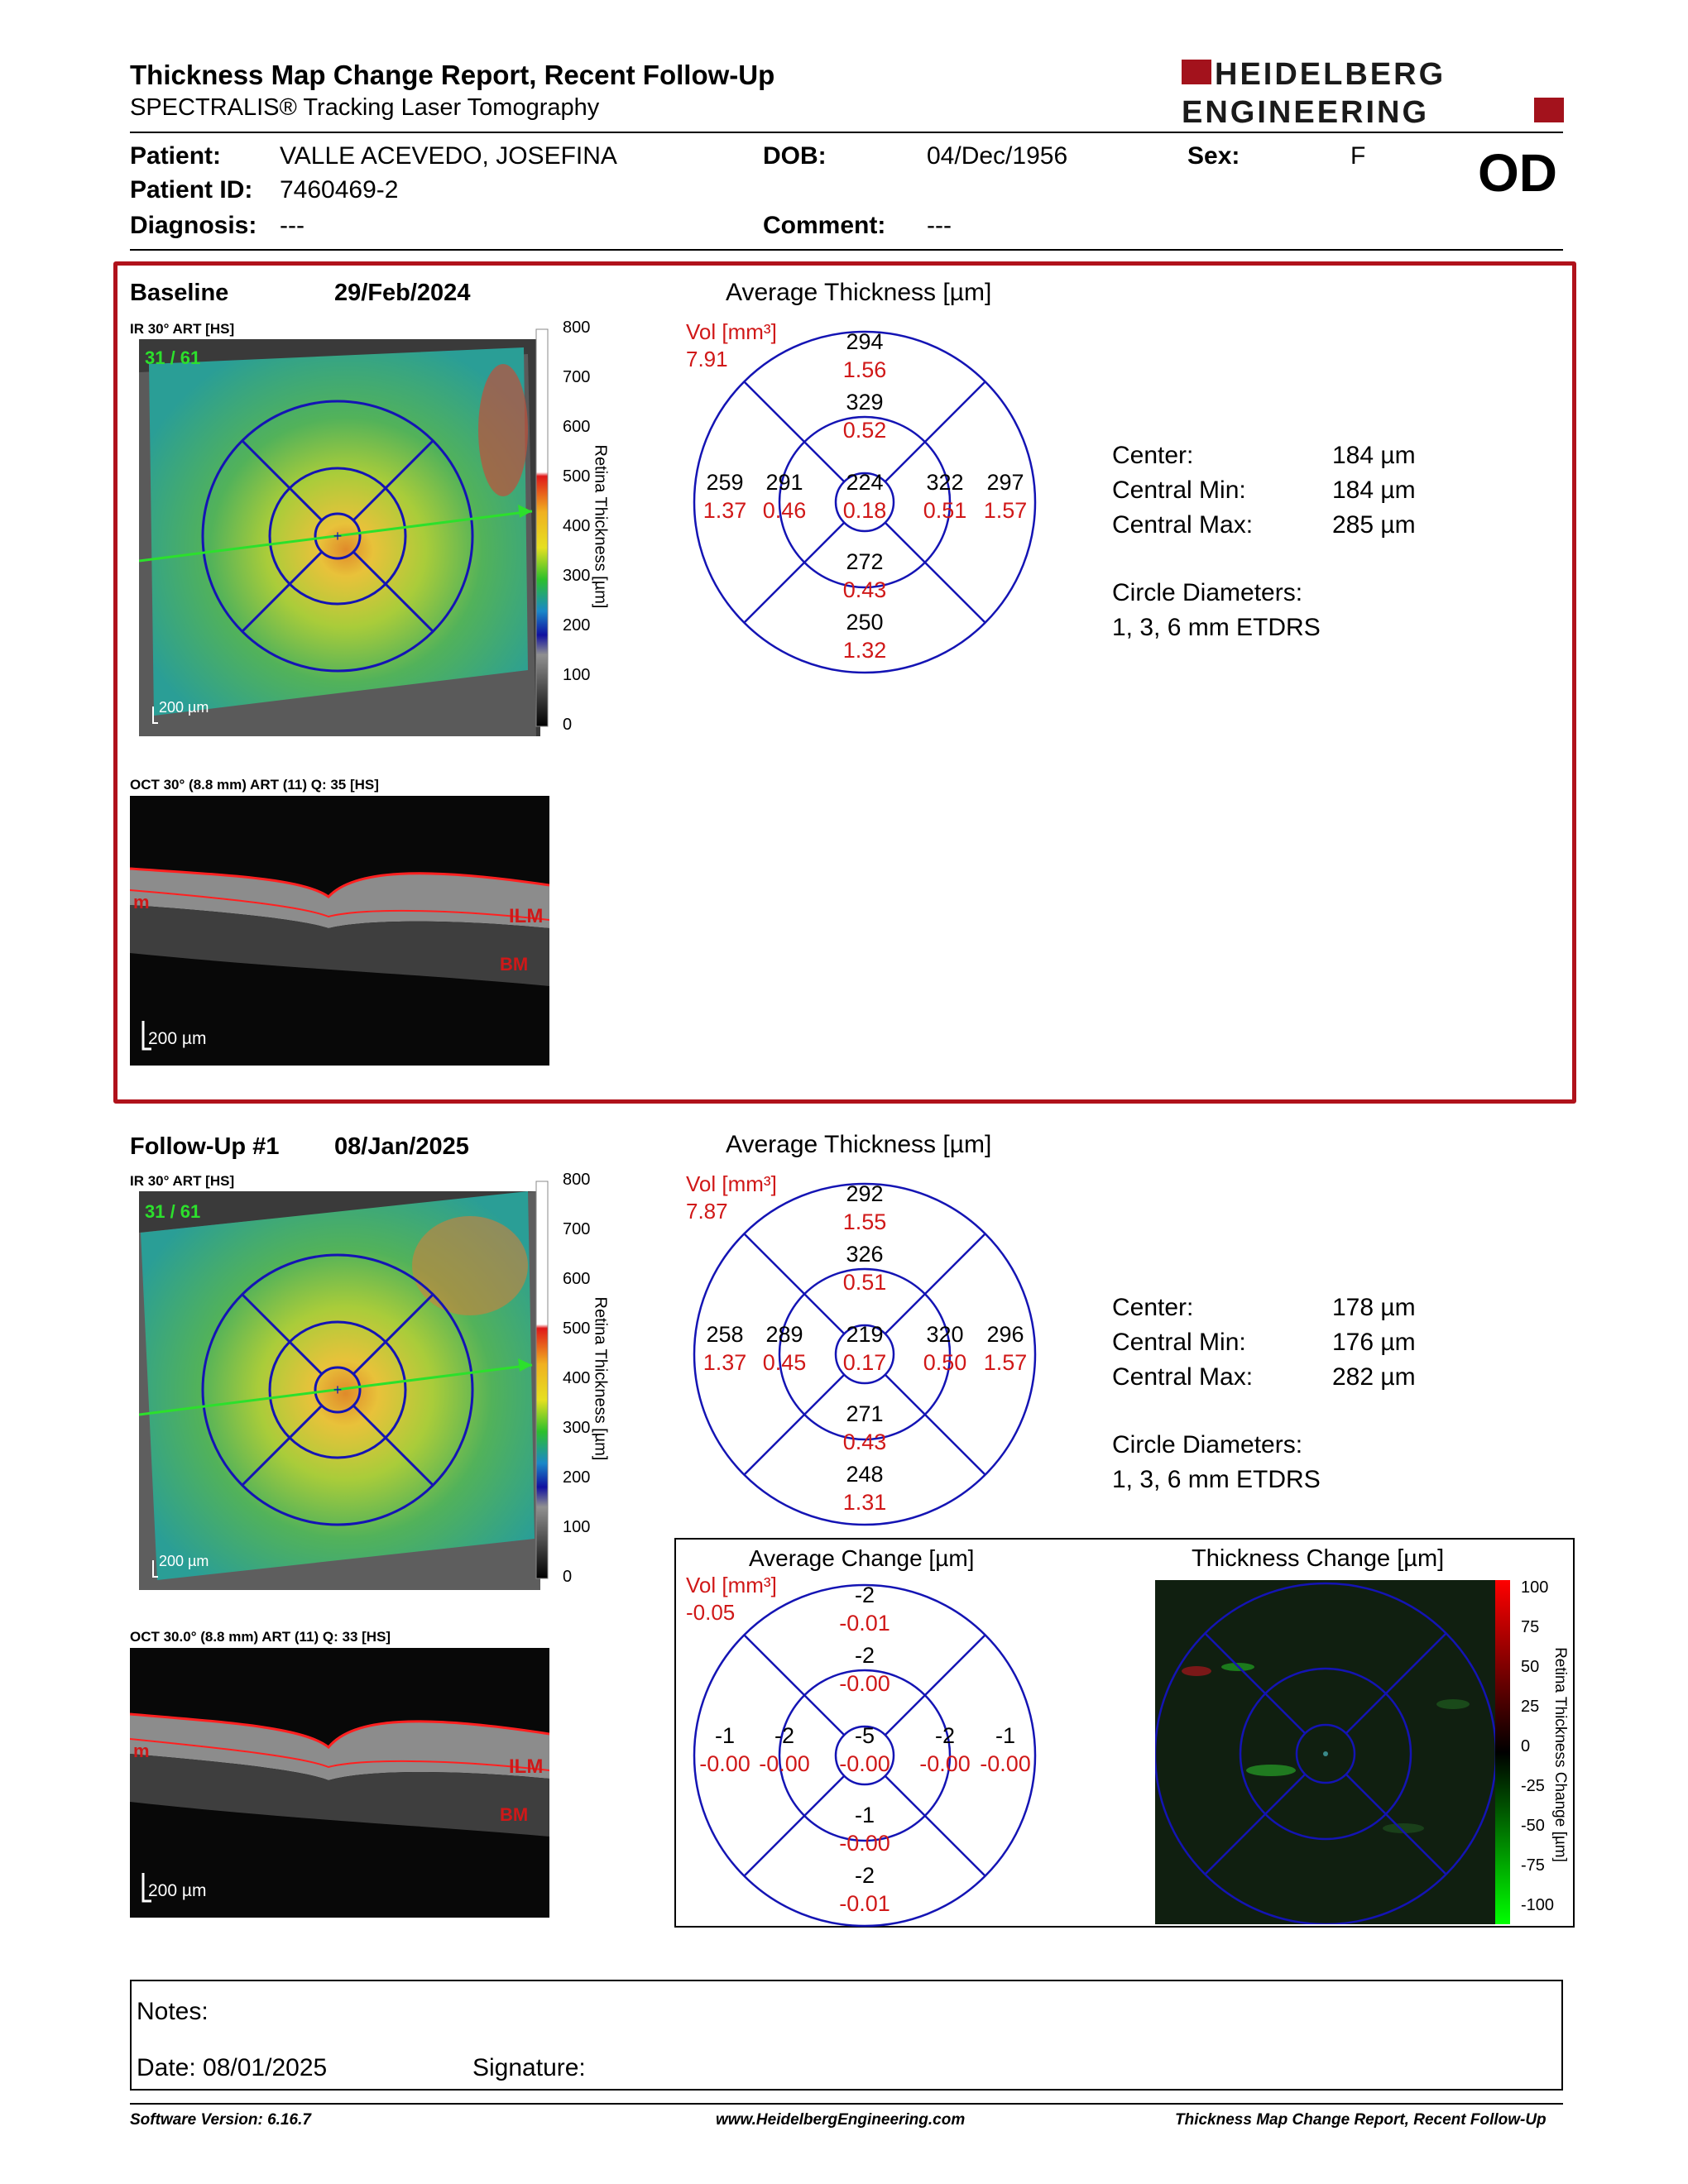  What do you see at coordinates (172, 357) in the screenshot?
I see `baseline-frame-count: 31 / 61` at bounding box center [172, 357].